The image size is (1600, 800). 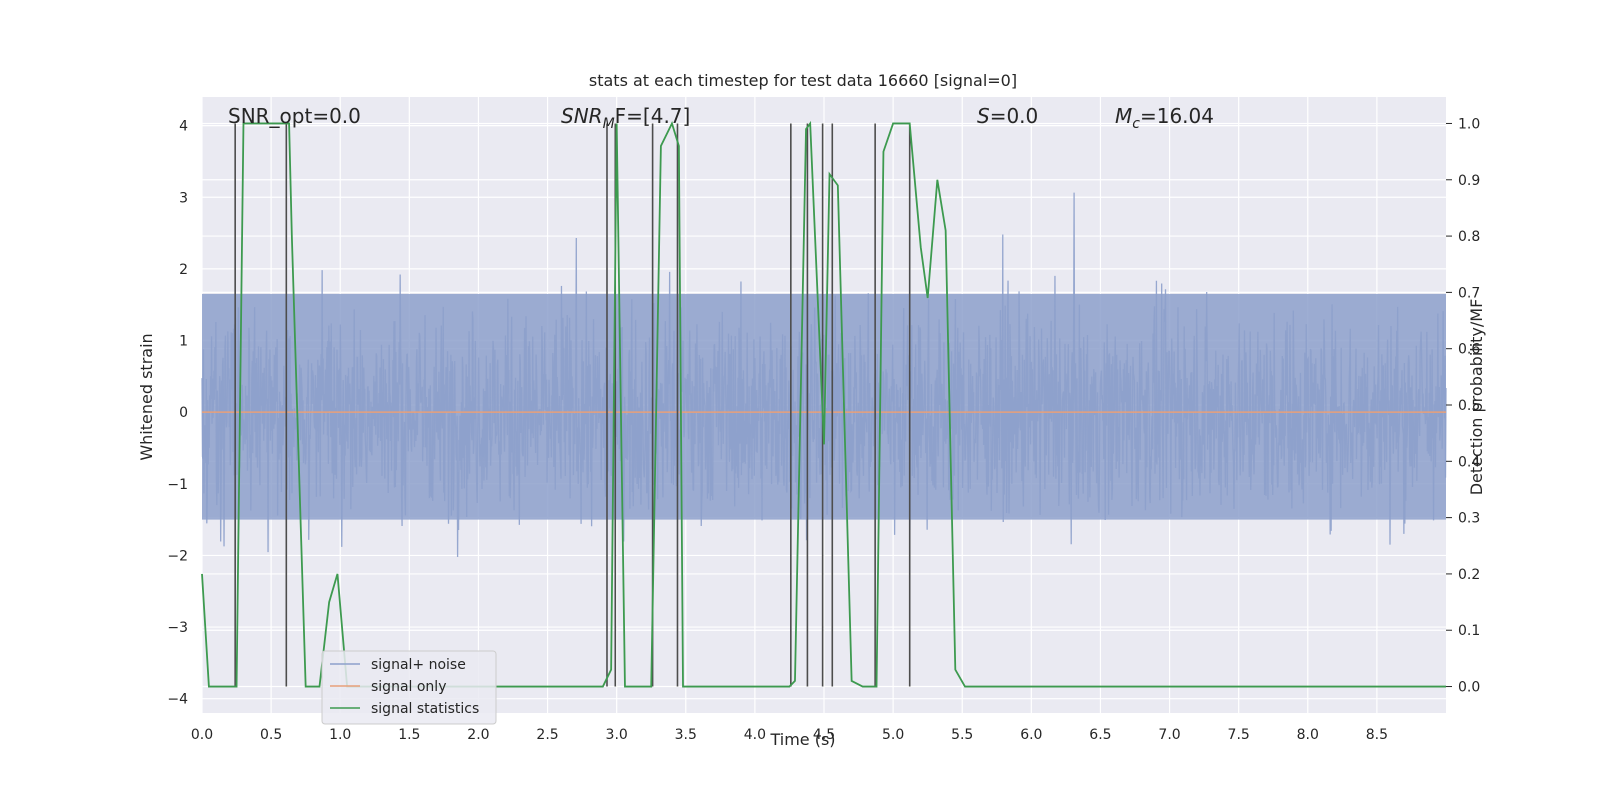 What do you see at coordinates (202, 735) in the screenshot?
I see `x-tick-label: 0.0` at bounding box center [202, 735].